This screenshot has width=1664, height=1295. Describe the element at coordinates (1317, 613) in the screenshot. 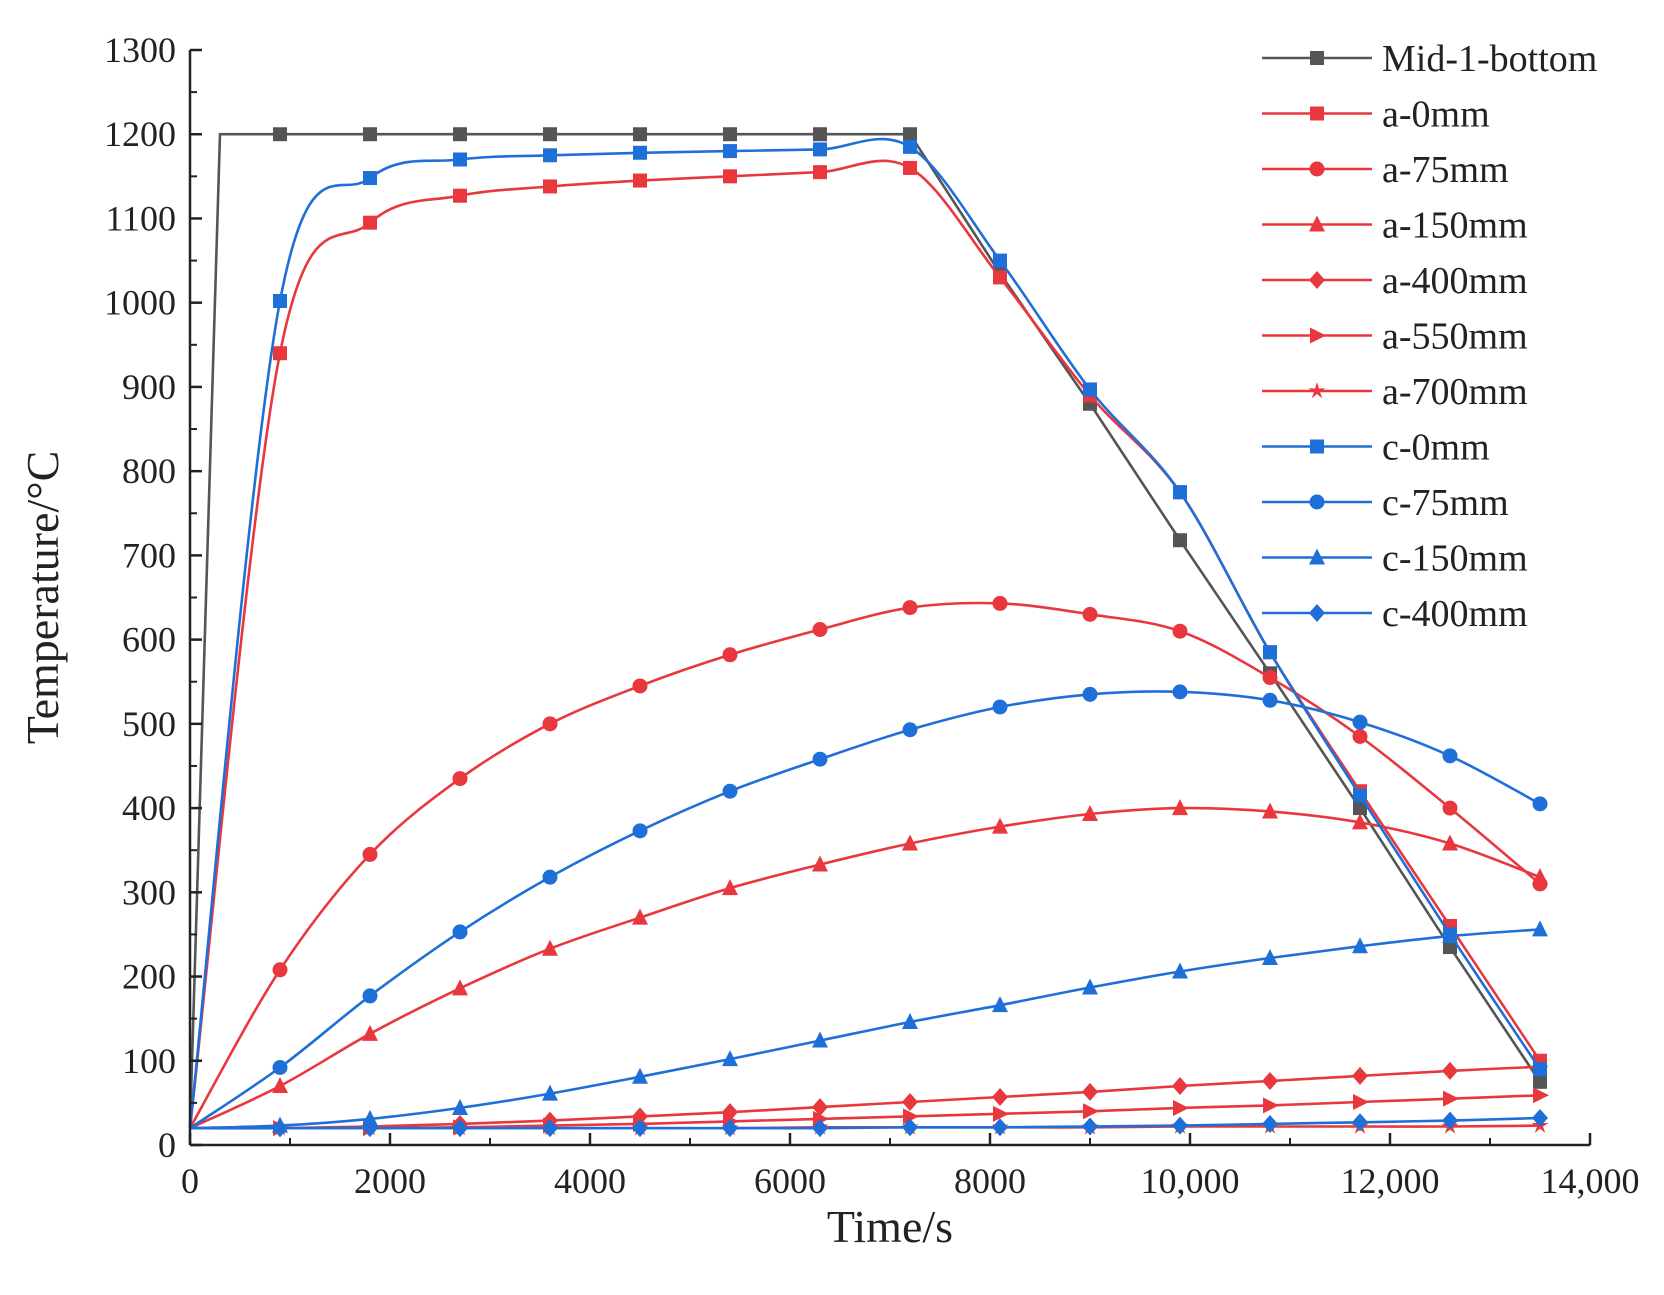

I see `legend-marker-c-400mm` at that location.